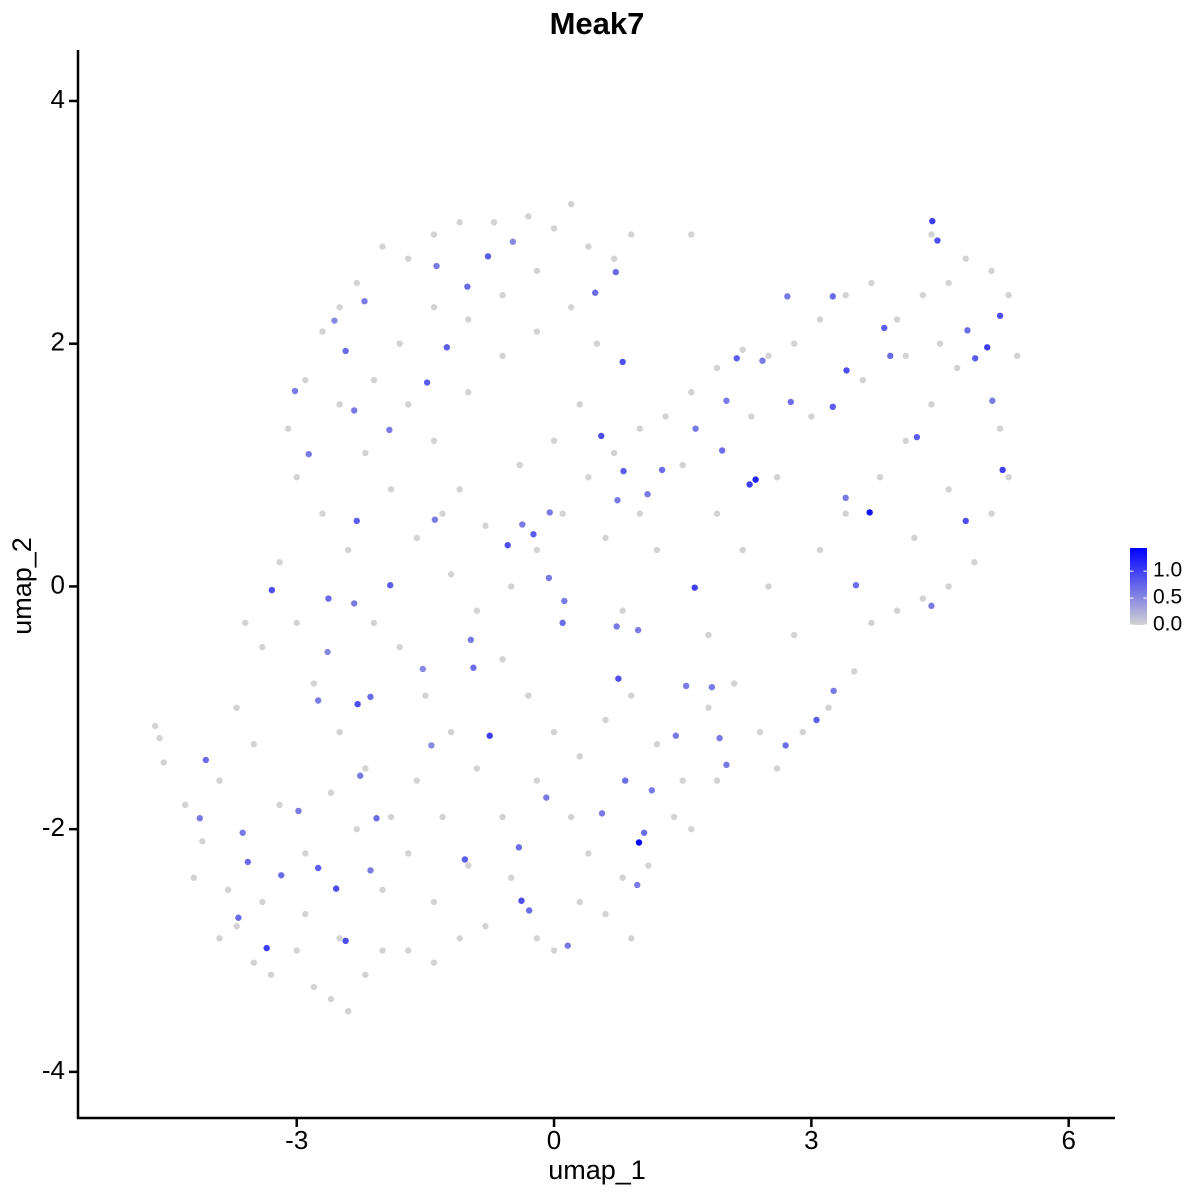 The image size is (1200, 1200). What do you see at coordinates (1068, 1140) in the screenshot?
I see `x-tick-label: 6` at bounding box center [1068, 1140].